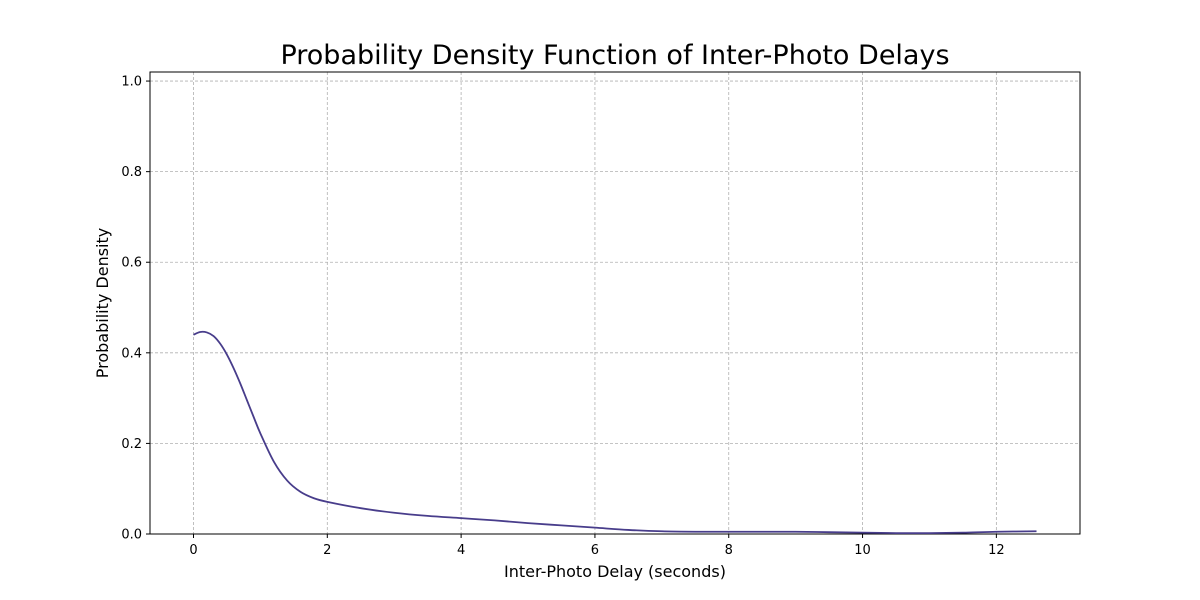 The image size is (1200, 600). What do you see at coordinates (595, 550) in the screenshot?
I see `x-tick-label: 6` at bounding box center [595, 550].